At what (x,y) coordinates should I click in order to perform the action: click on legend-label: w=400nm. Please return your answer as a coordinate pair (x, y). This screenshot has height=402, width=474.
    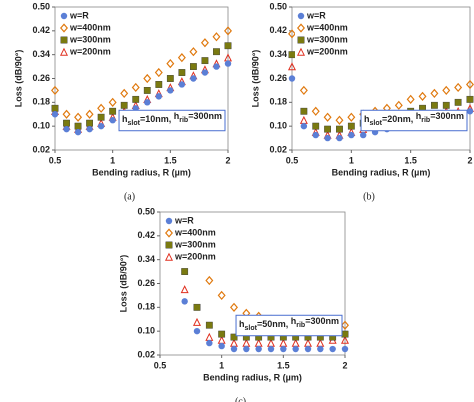
    Looking at the image, I should click on (90, 27).